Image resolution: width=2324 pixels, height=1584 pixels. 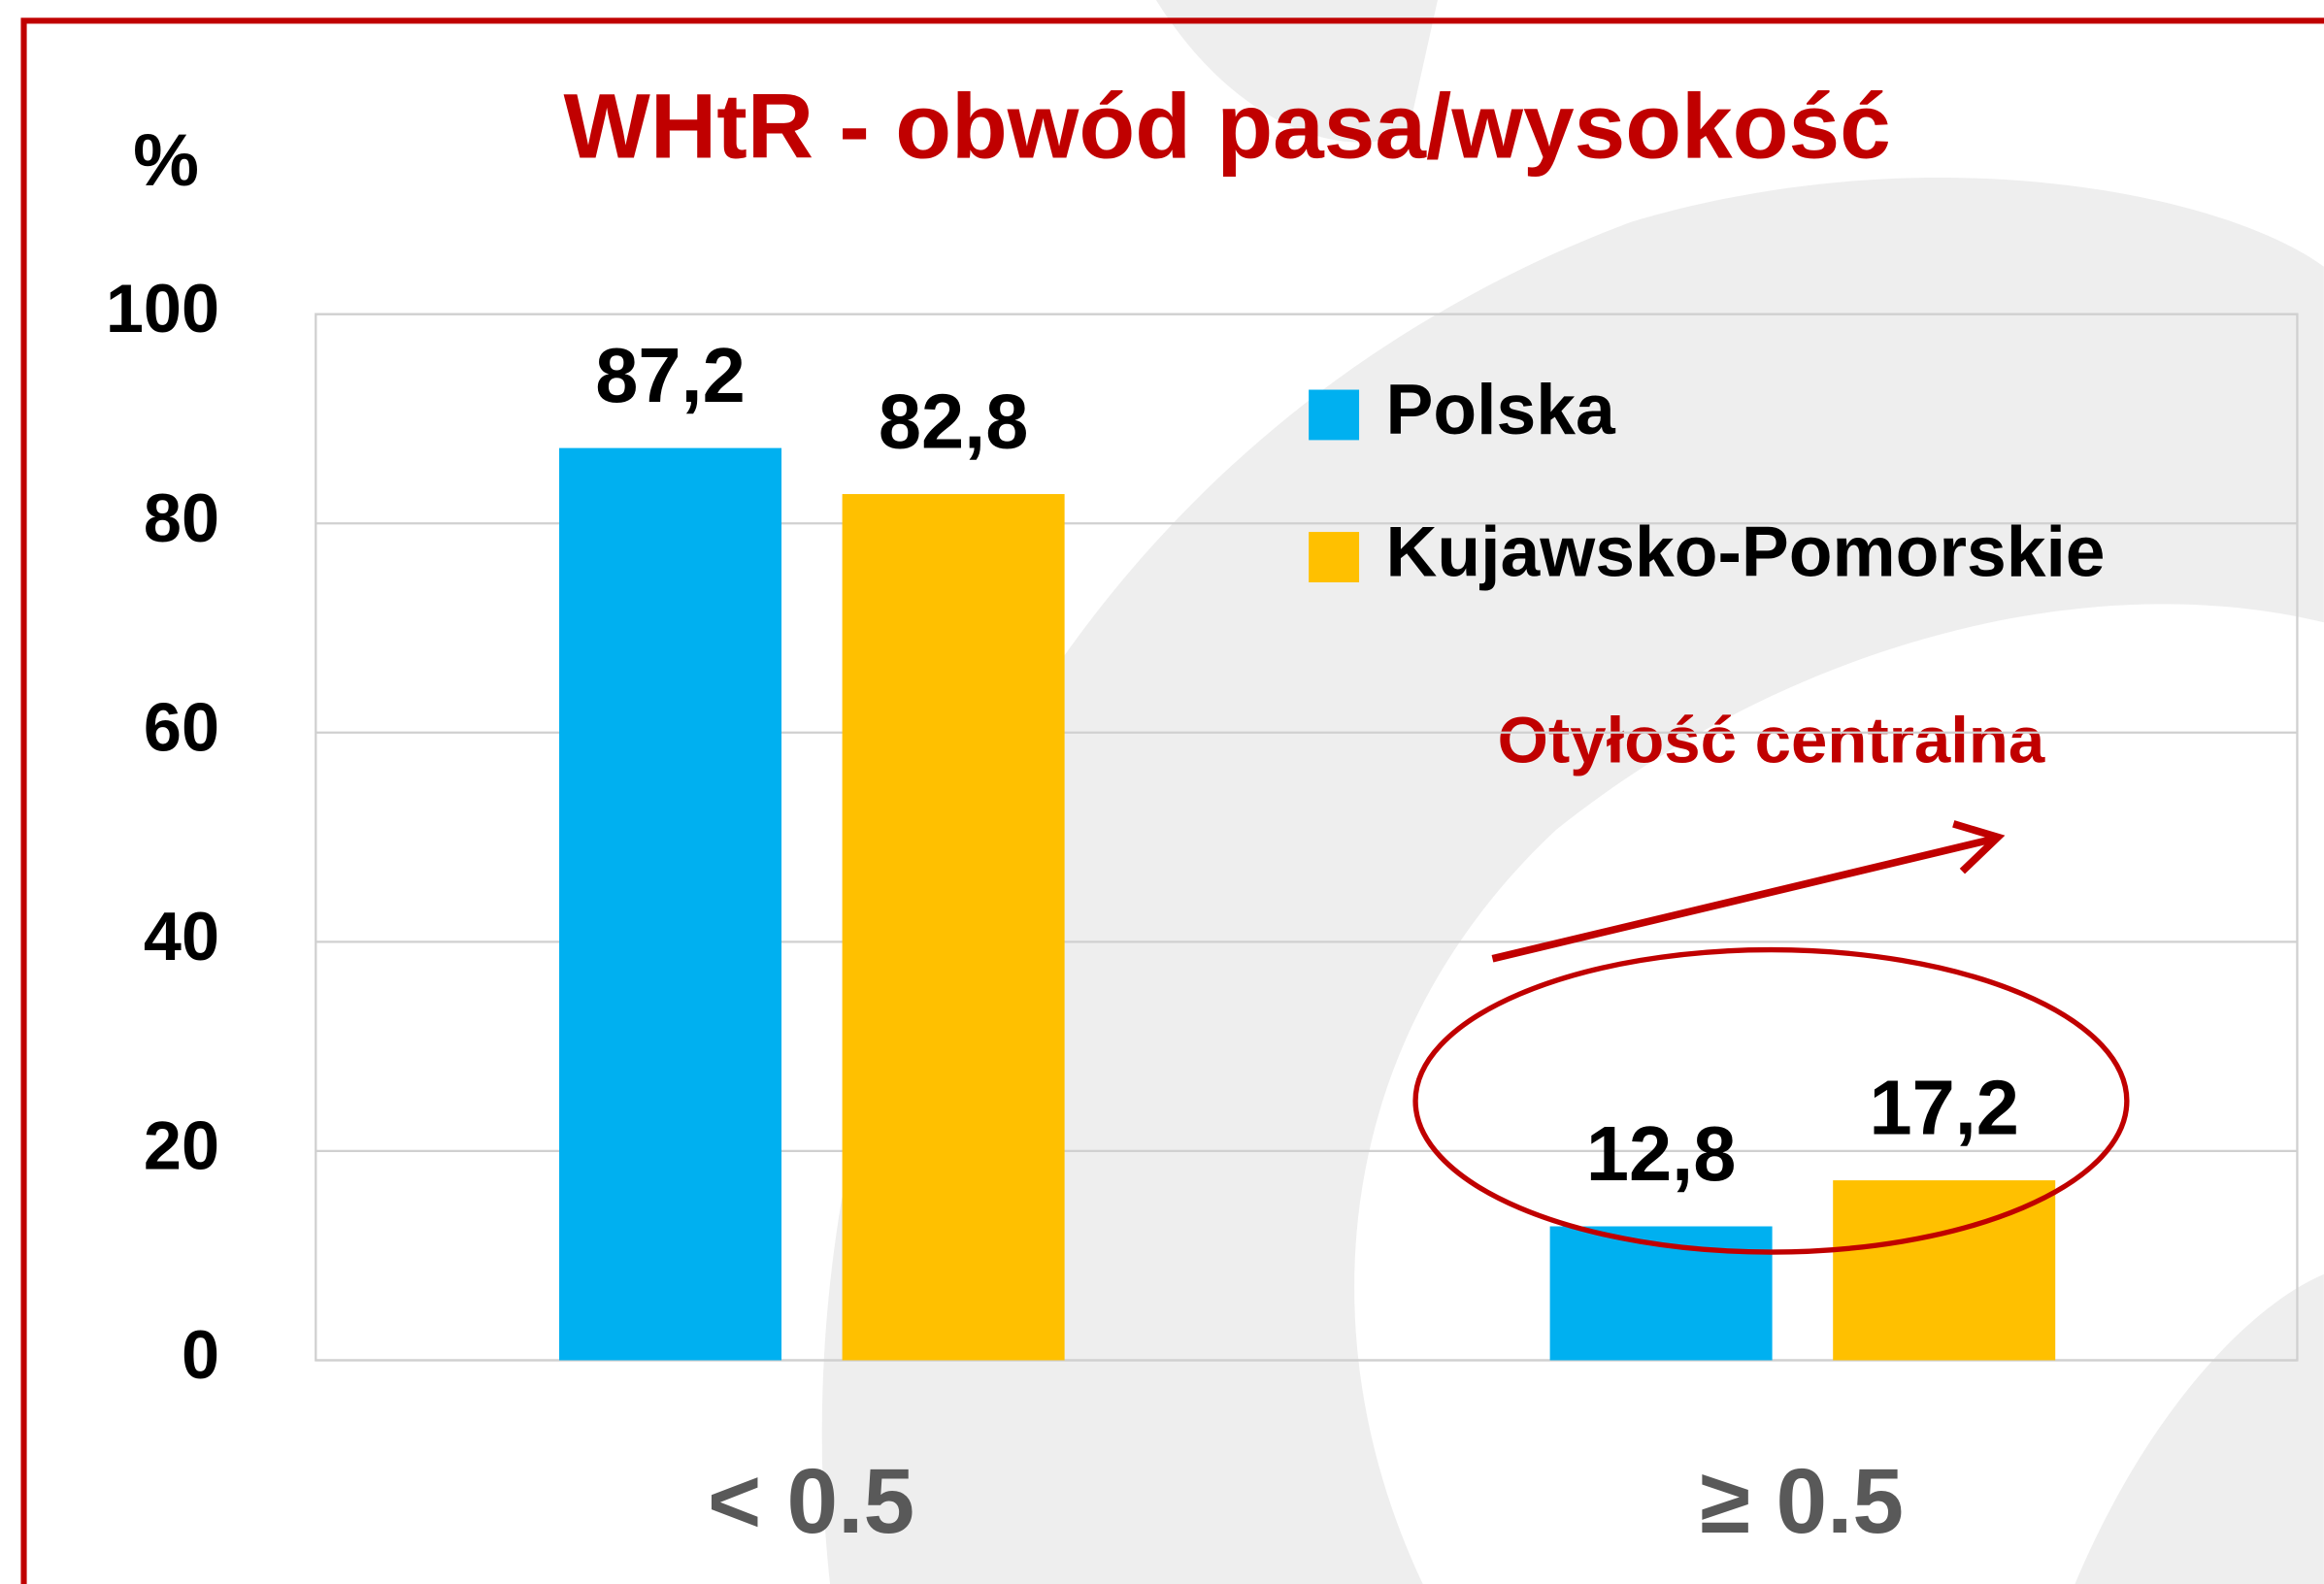 What do you see at coordinates (670, 375) in the screenshot?
I see `value-label: 87,2` at bounding box center [670, 375].